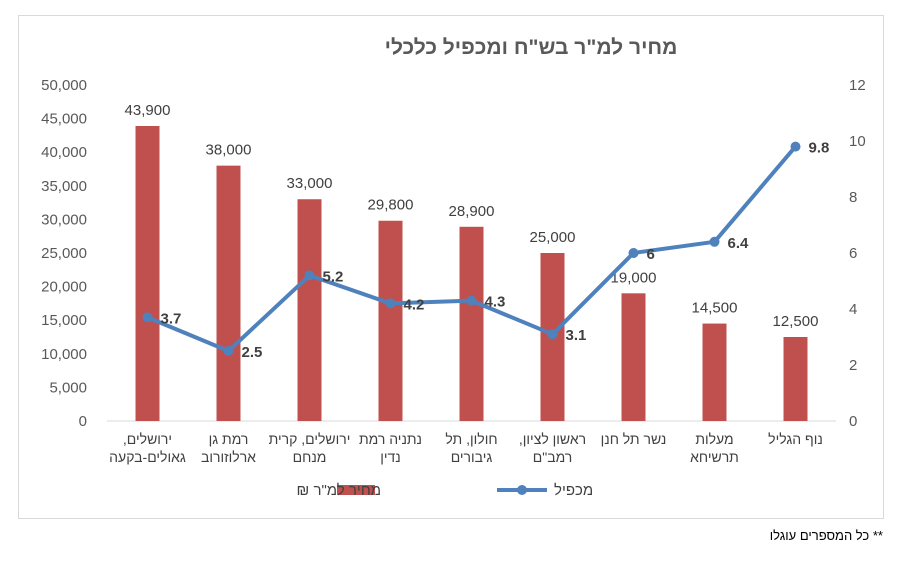  I want to click on x-tick-label-line: נדין, so click(390, 457).